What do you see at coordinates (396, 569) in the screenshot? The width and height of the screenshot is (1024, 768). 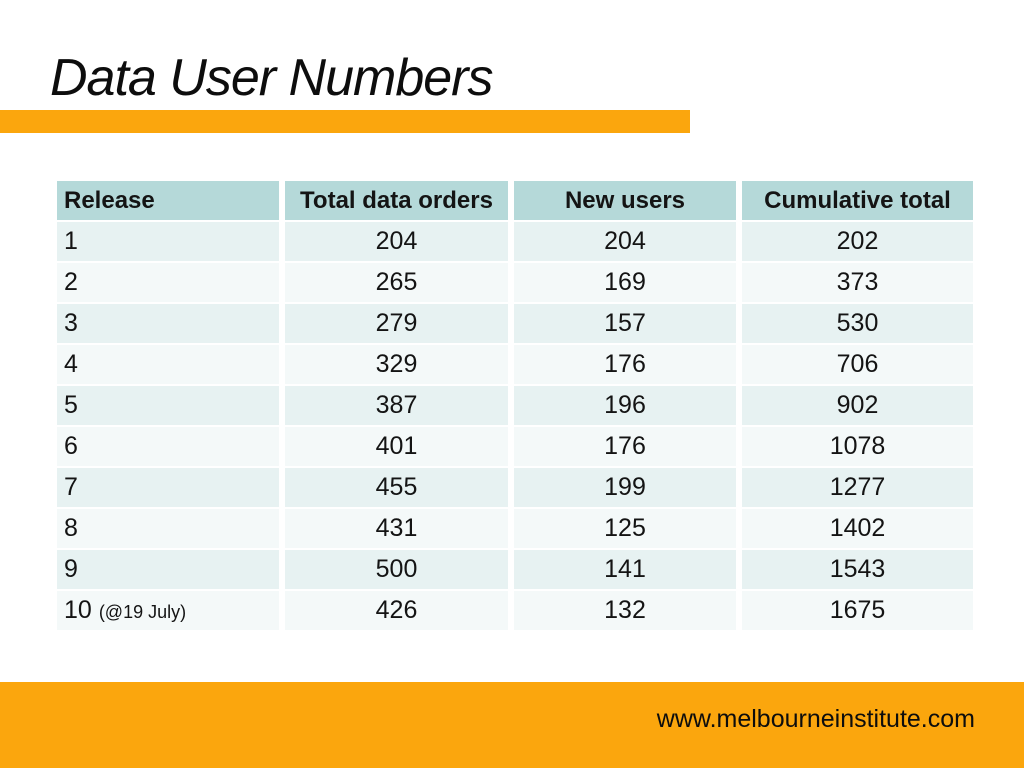 I see `orders-cell: 500` at bounding box center [396, 569].